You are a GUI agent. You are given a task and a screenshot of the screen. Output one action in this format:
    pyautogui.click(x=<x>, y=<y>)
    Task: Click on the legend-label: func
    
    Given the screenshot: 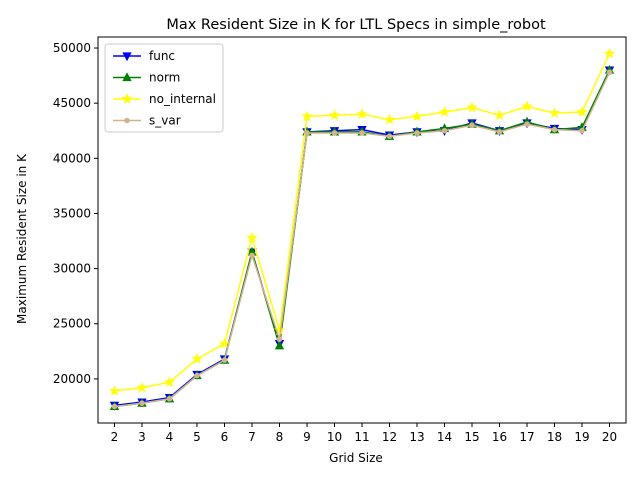 What is the action you would take?
    pyautogui.click(x=162, y=56)
    